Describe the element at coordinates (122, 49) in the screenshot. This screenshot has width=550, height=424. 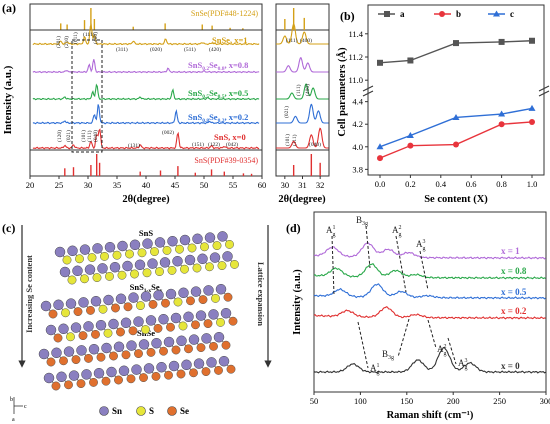
I see `hkl-label: (311)` at that location.